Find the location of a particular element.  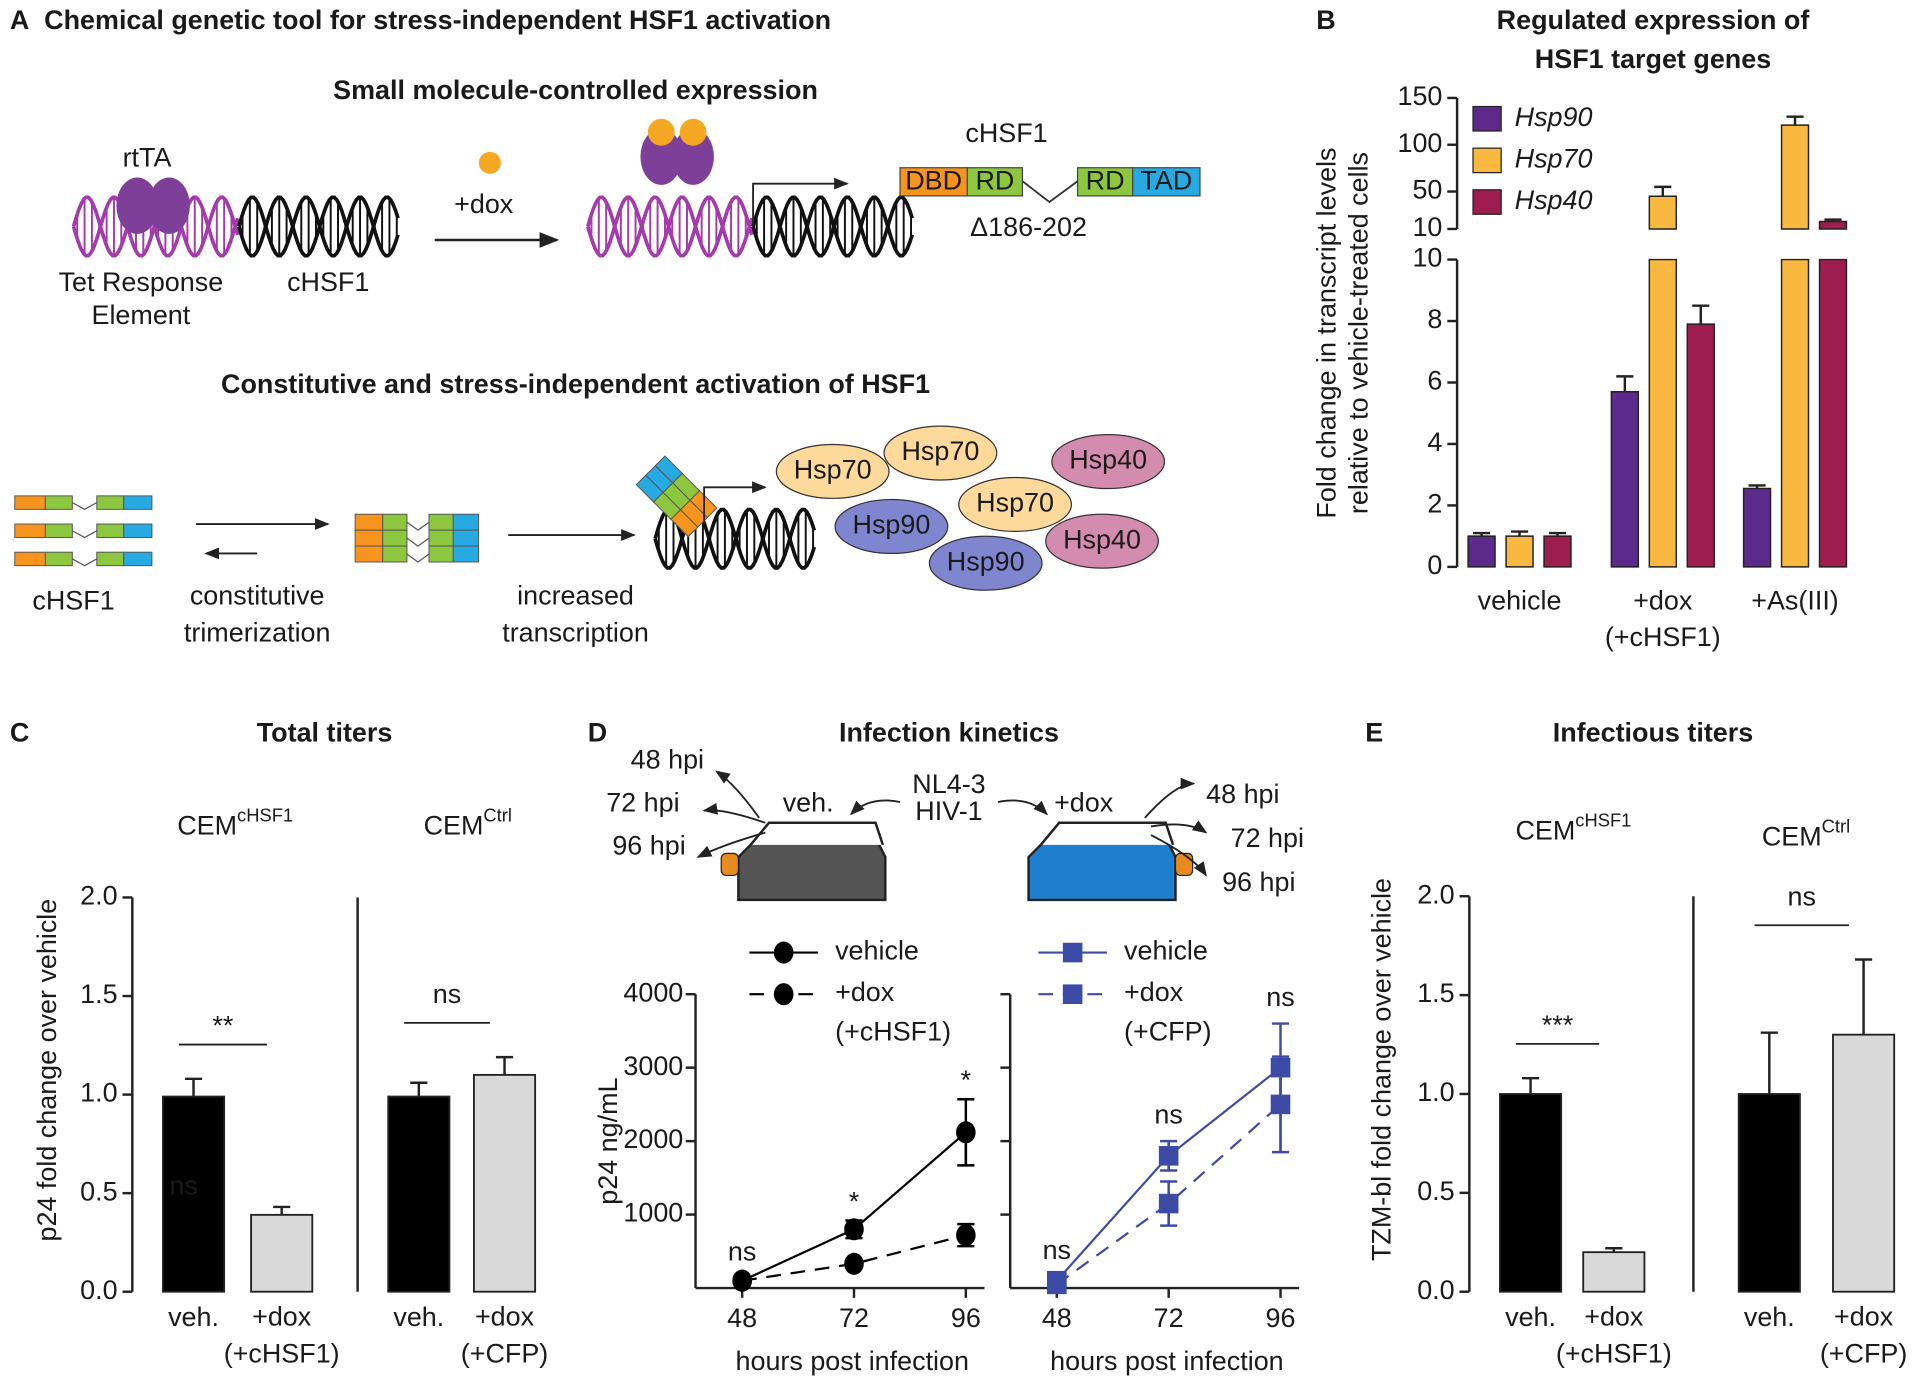

chart-title: Infectious titers is located at coordinates (1653, 733).